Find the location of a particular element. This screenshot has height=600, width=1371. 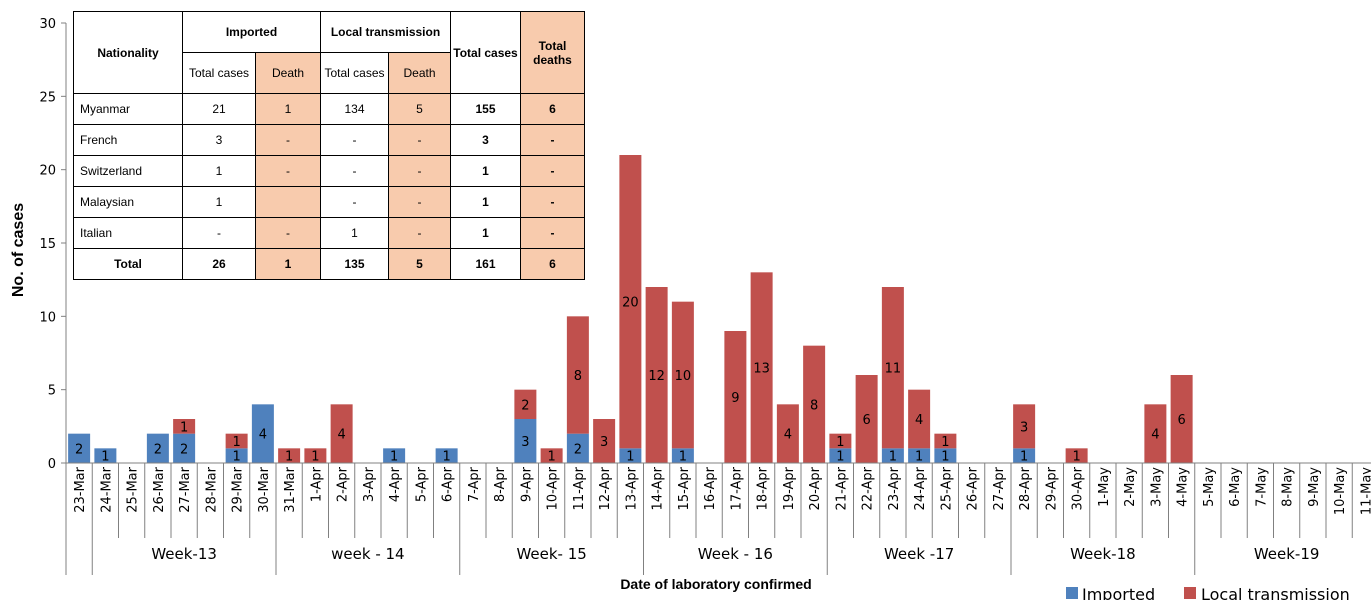

cell-nationality: Italian is located at coordinates (128, 233).